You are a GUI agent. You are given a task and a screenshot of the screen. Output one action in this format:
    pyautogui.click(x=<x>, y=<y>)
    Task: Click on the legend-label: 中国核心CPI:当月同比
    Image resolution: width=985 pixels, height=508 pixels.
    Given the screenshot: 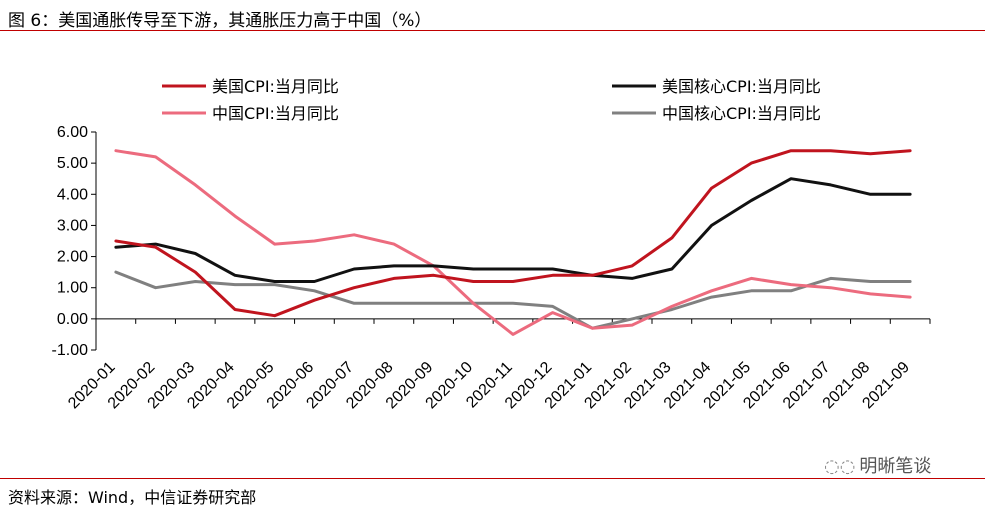 What is the action you would take?
    pyautogui.click(x=741, y=113)
    